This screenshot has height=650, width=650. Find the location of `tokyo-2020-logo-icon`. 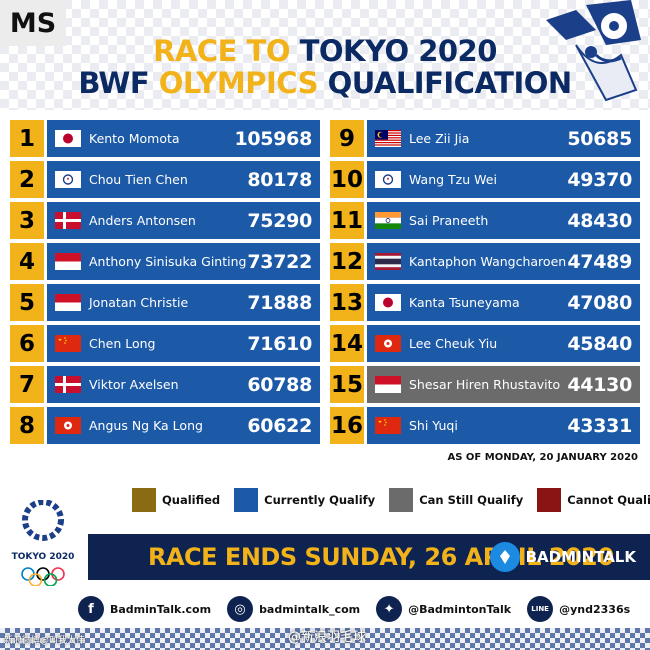

tokyo-2020-logo-icon is located at coordinates (43, 543).